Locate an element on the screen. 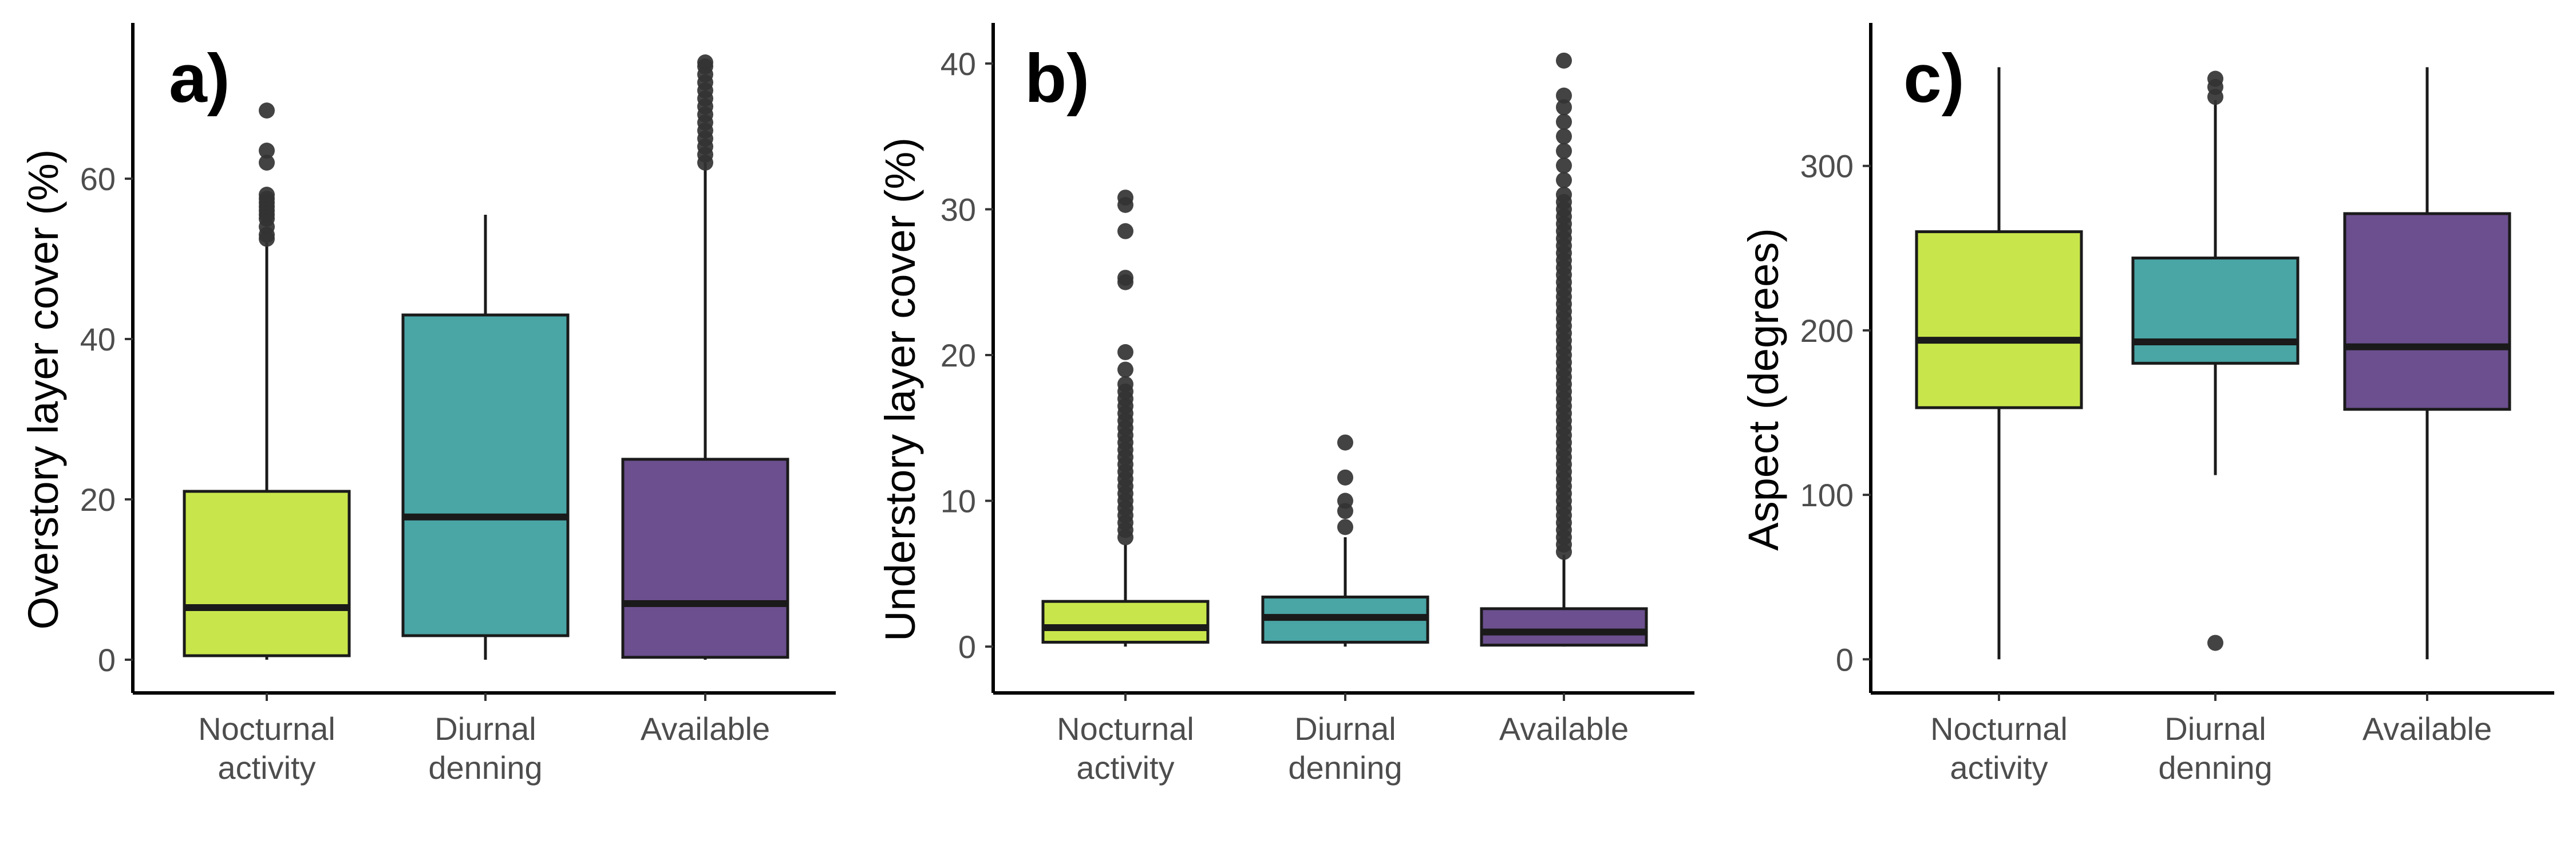 The height and width of the screenshot is (859, 2576). y-tick-label: 10 is located at coordinates (958, 501).